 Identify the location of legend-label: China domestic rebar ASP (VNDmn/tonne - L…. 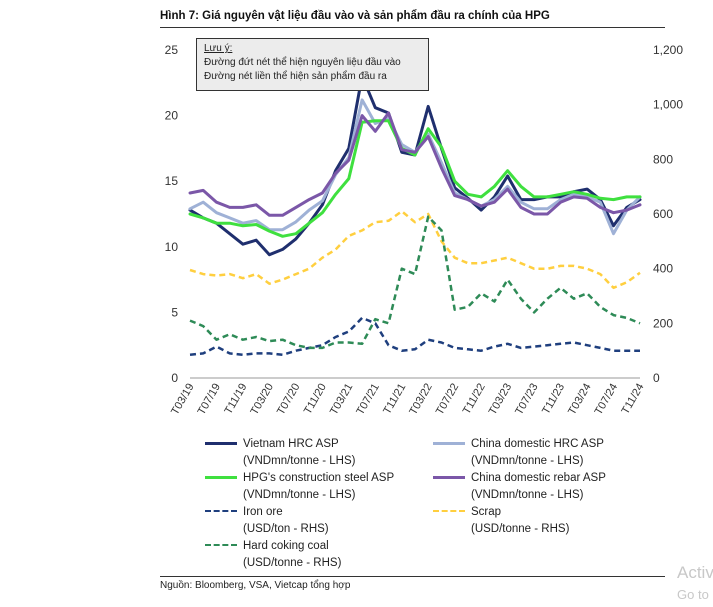
(538, 487).